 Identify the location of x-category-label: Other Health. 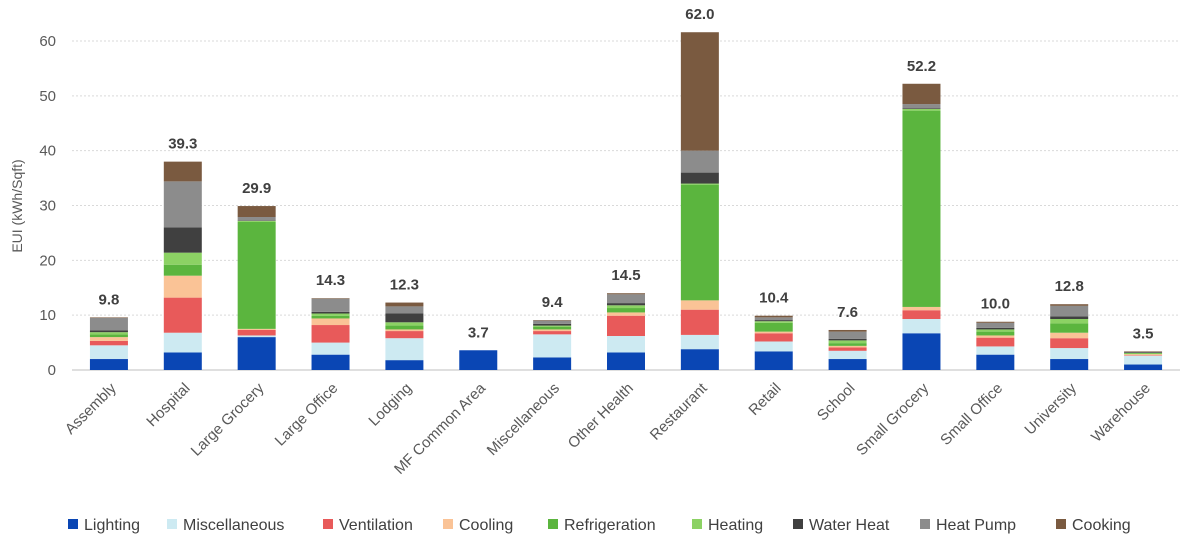
(601, 416).